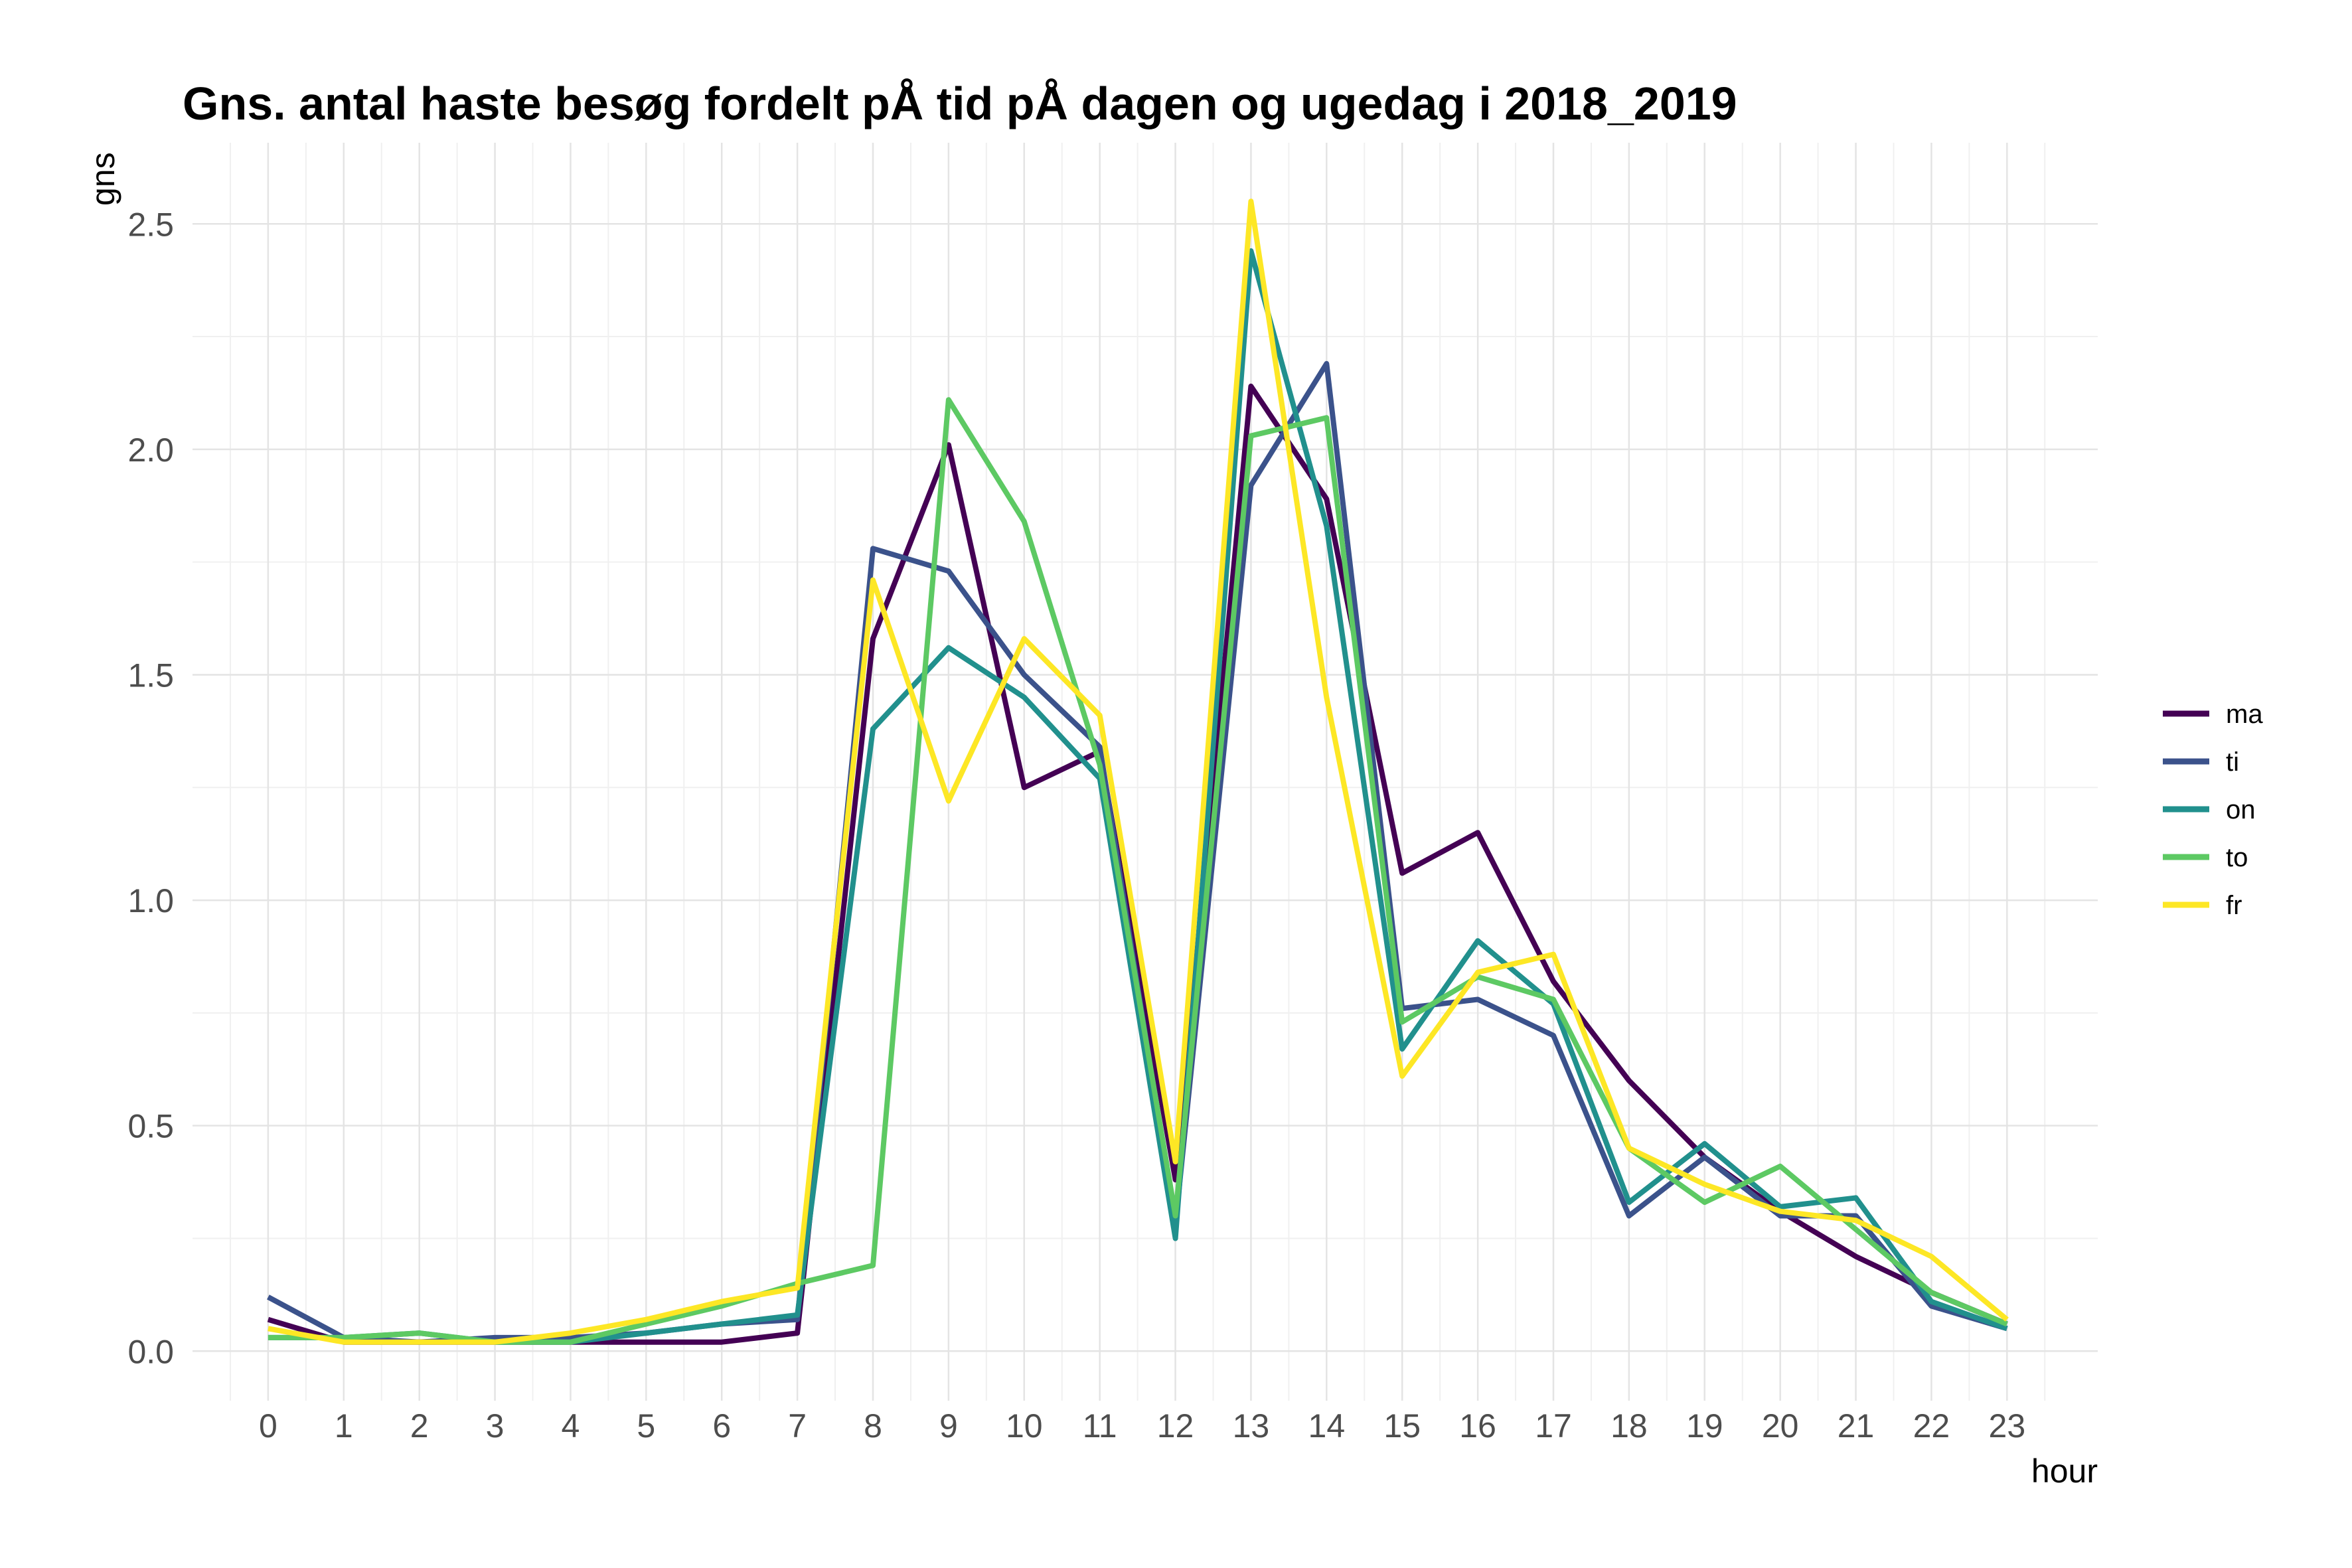 This screenshot has height=1568, width=2352. Describe the element at coordinates (151, 225) in the screenshot. I see `y-tick-label: 2.5` at that location.